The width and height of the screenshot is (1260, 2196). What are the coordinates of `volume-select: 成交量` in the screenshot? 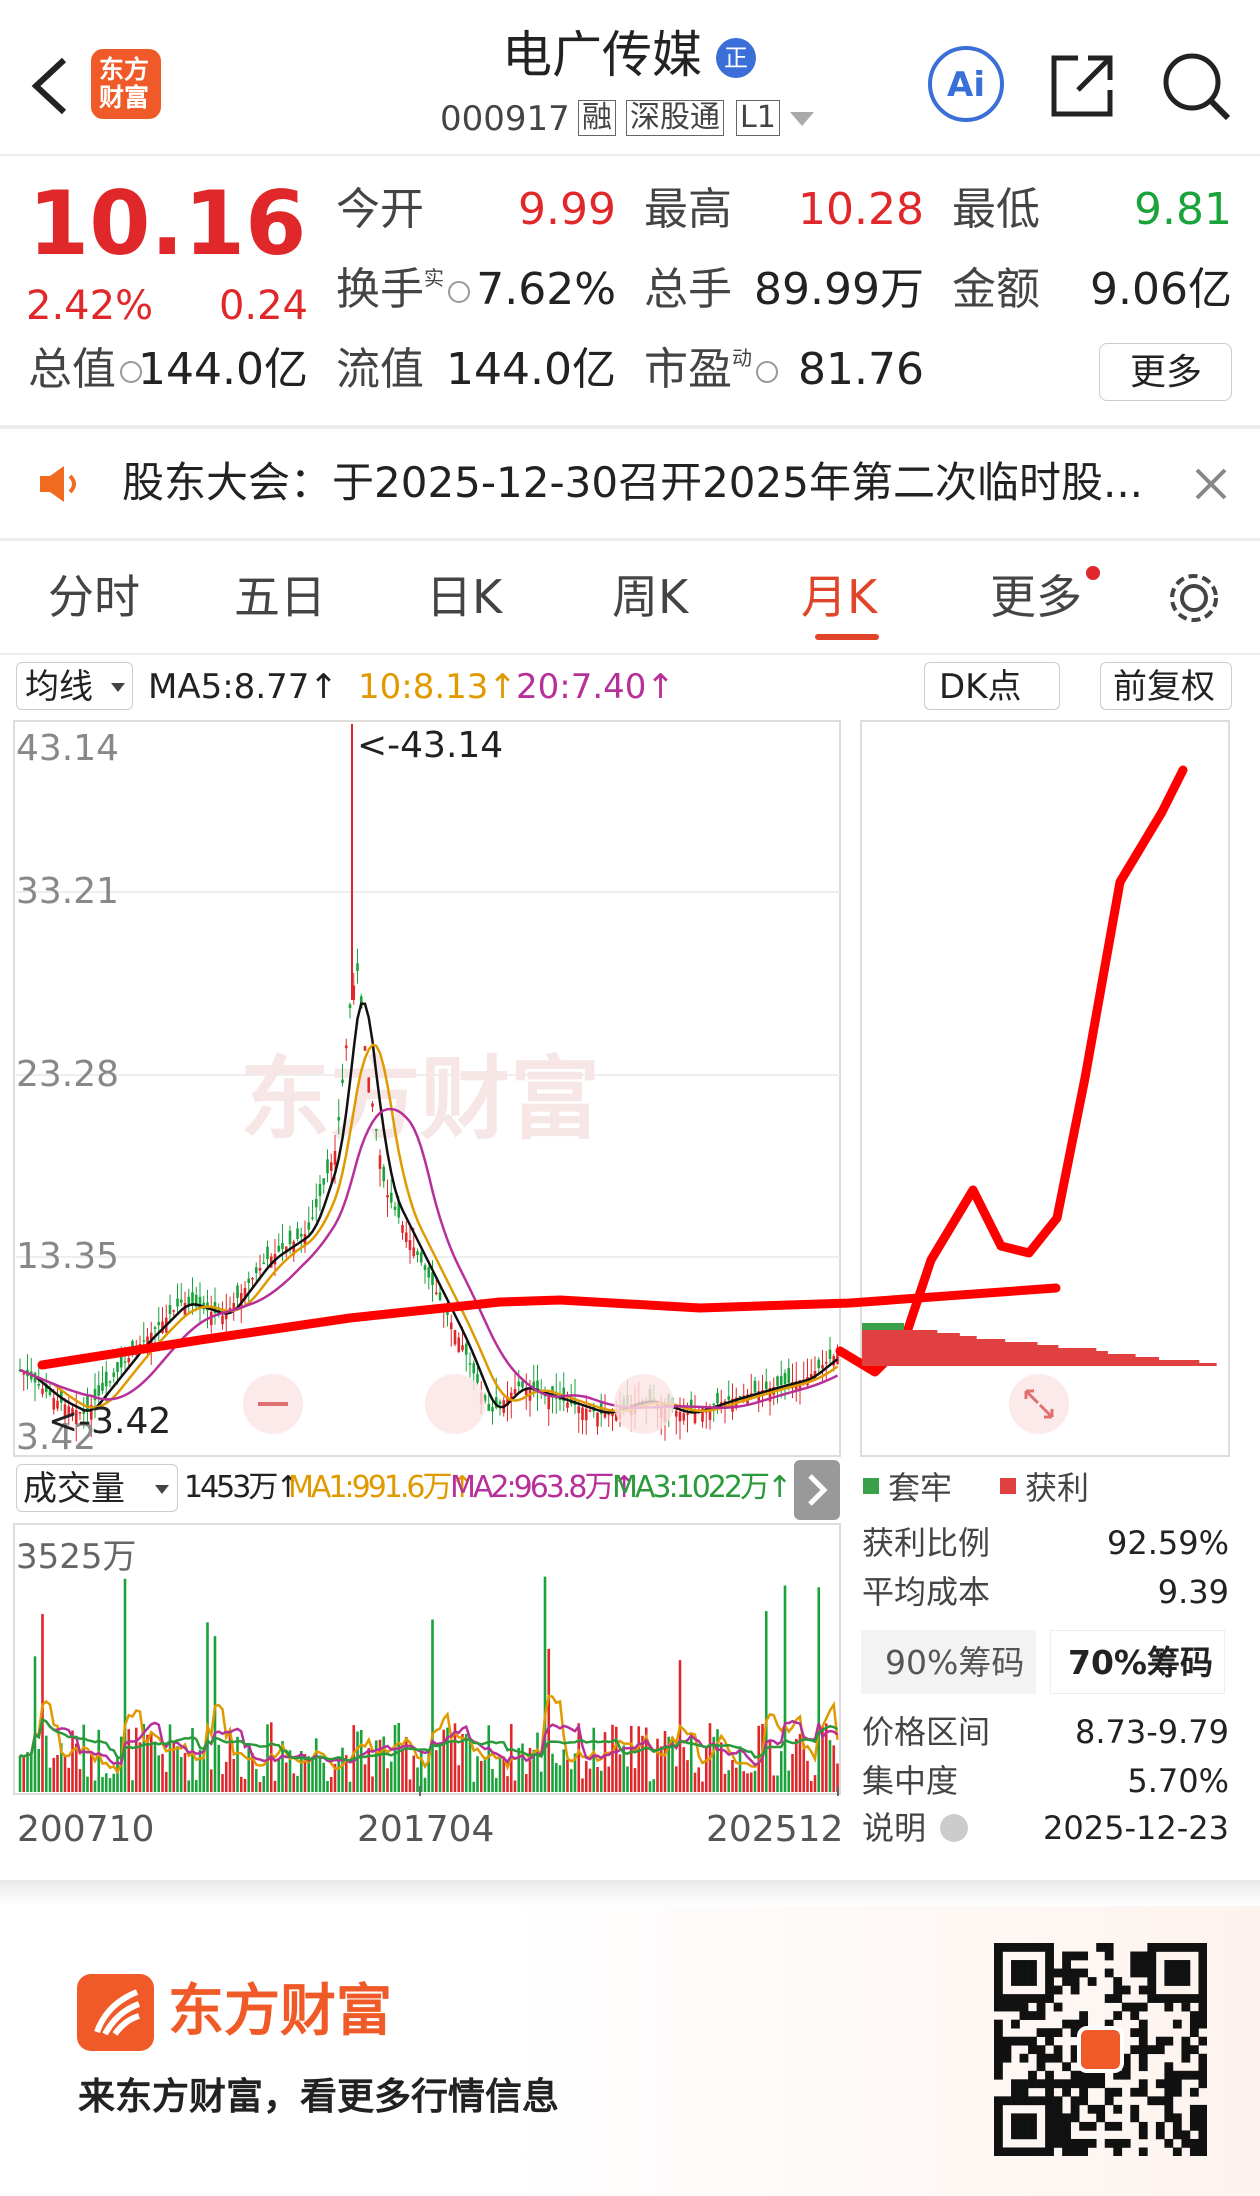 It's located at (97, 1488).